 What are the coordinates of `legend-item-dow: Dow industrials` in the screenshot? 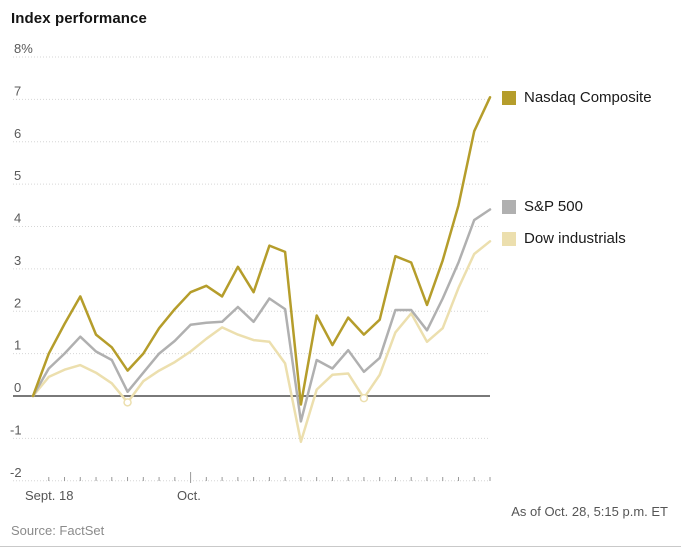 It's located at (564, 238).